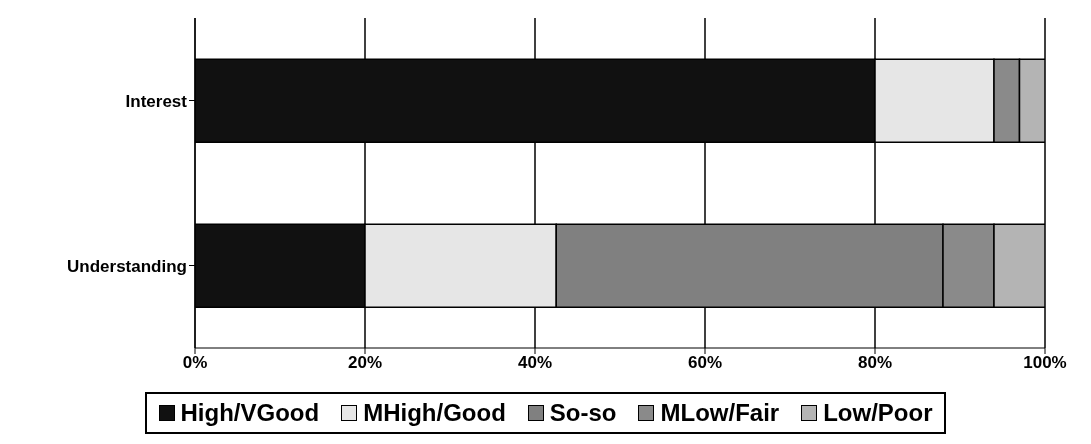 The height and width of the screenshot is (444, 1091). Describe the element at coordinates (875, 363) in the screenshot. I see `x-tick-label: 80%` at that location.